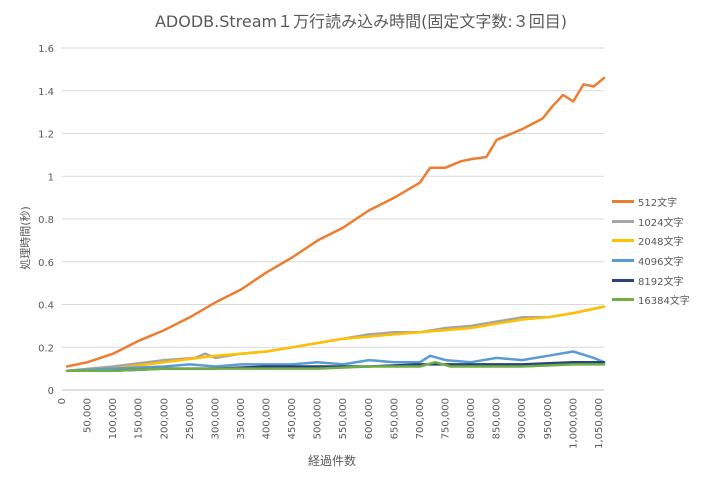 The image size is (722, 485). Describe the element at coordinates (62, 401) in the screenshot. I see `x-tick-label: 0` at that location.